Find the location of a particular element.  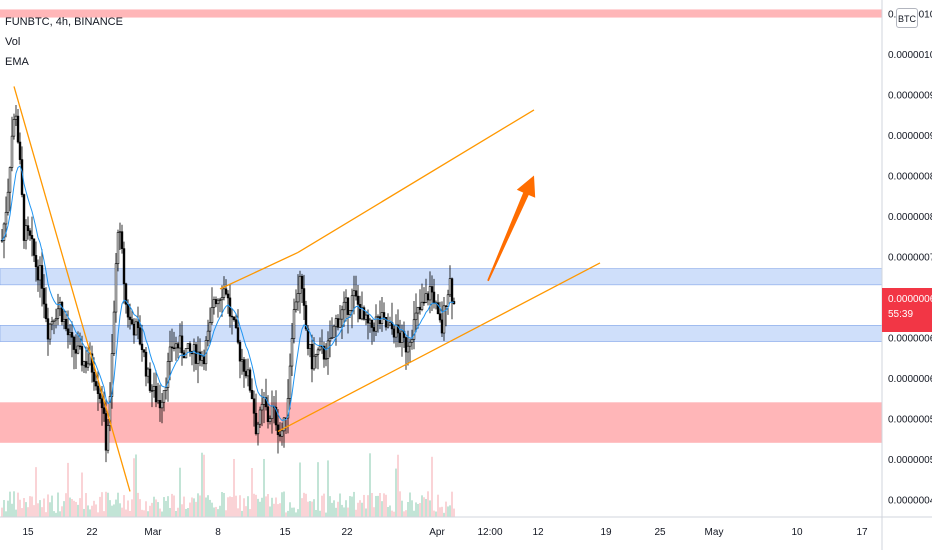

legend-symbol: FUNBTC, 4h, BINANCE is located at coordinates (64, 22).